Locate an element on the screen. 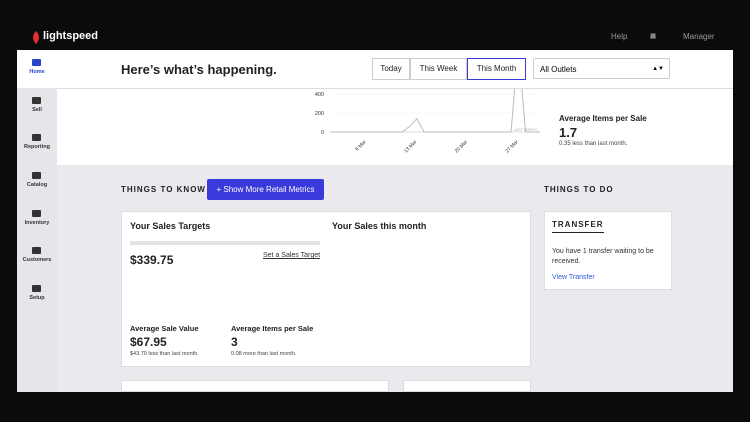 This screenshot has width=750, height=422. y-tick-label: 400 is located at coordinates (319, 95).